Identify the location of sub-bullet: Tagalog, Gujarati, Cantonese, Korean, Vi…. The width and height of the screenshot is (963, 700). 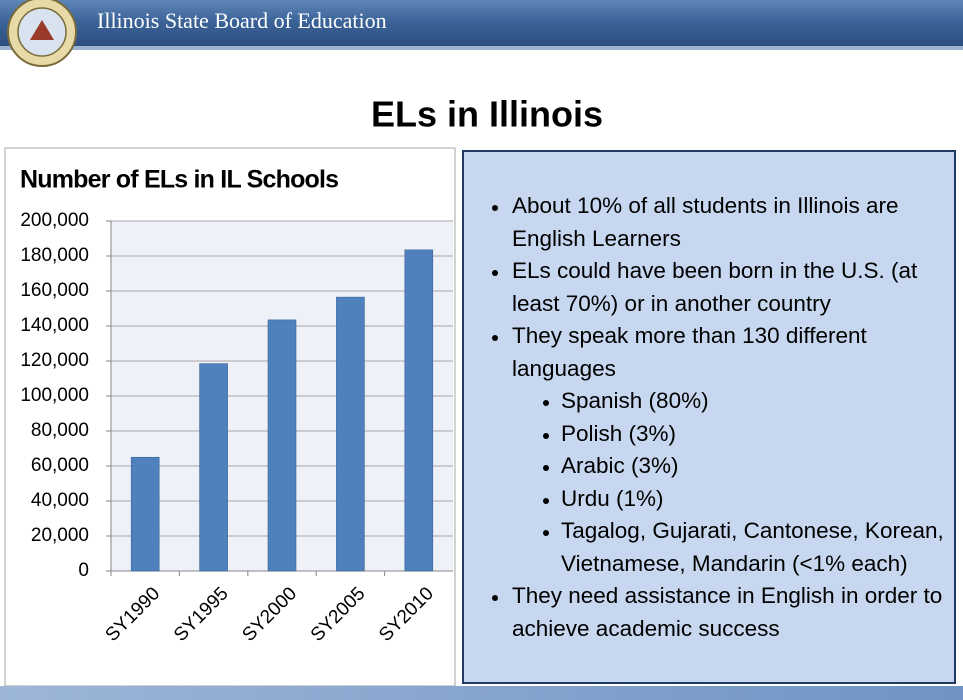
(755, 547).